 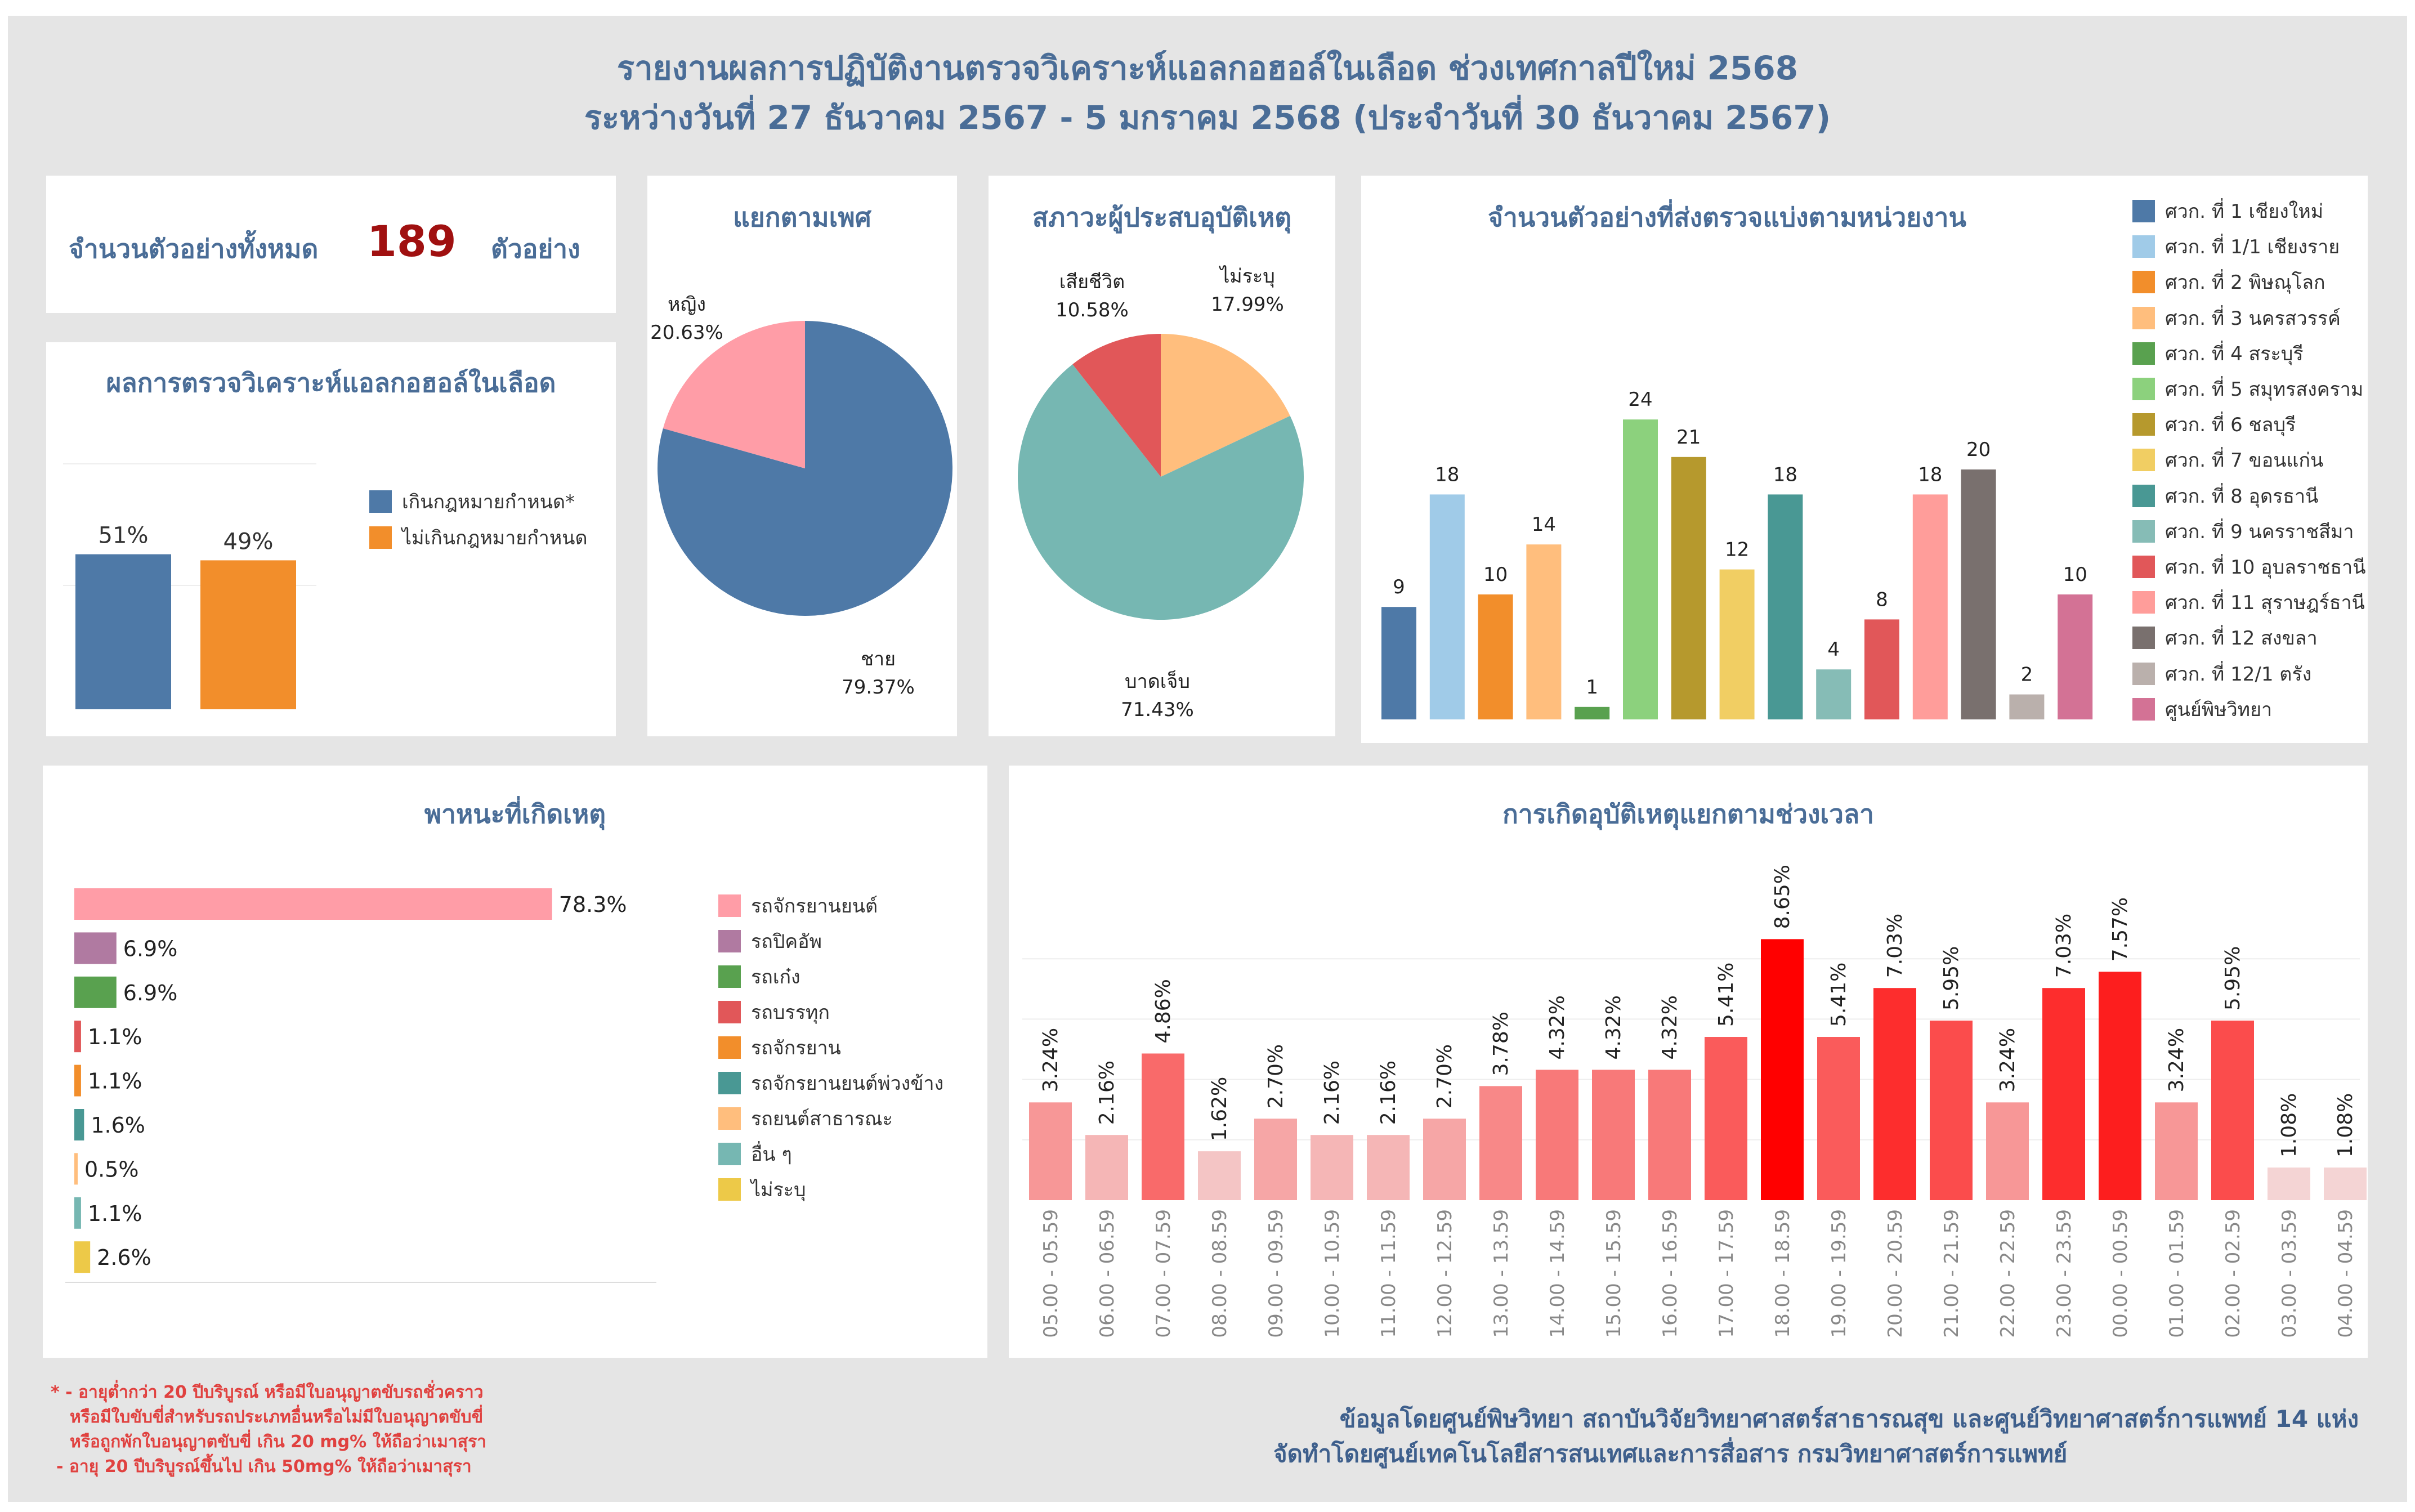 I want to click on time-tick-label: 10.00 - 10.59, so click(x=1332, y=1273).